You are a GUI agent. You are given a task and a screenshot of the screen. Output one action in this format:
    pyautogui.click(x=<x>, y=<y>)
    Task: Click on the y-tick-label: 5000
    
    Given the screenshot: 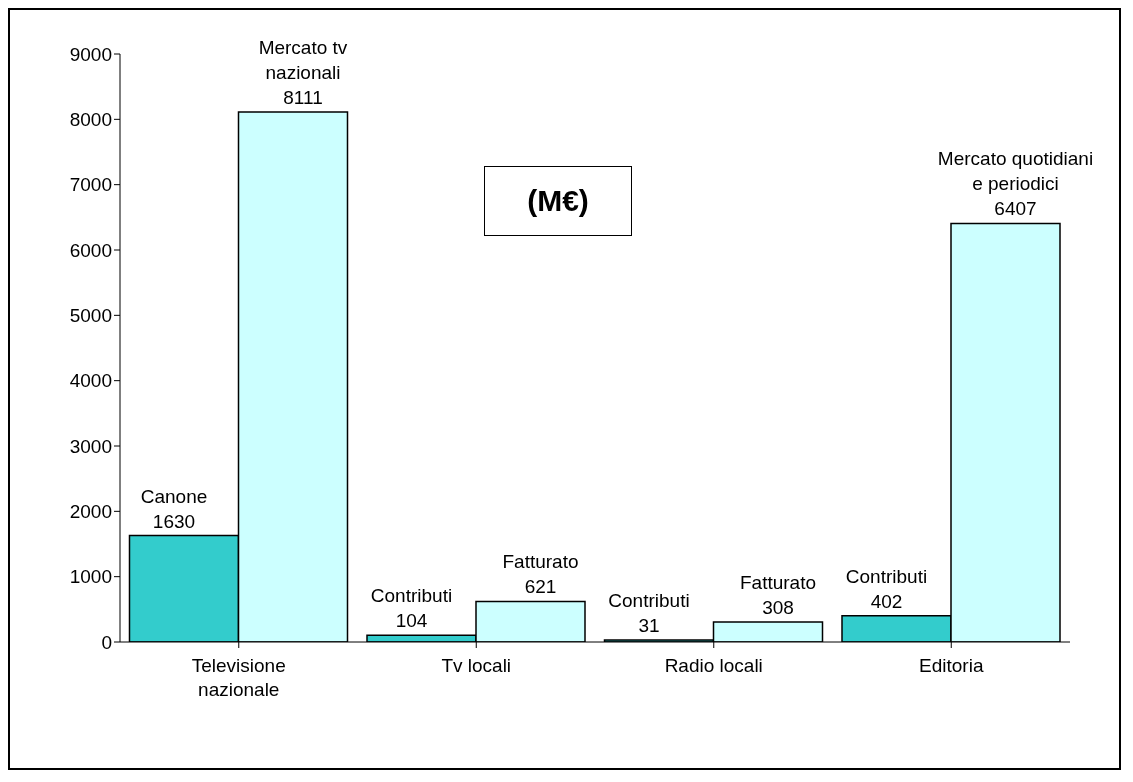 What is the action you would take?
    pyautogui.click(x=90, y=316)
    